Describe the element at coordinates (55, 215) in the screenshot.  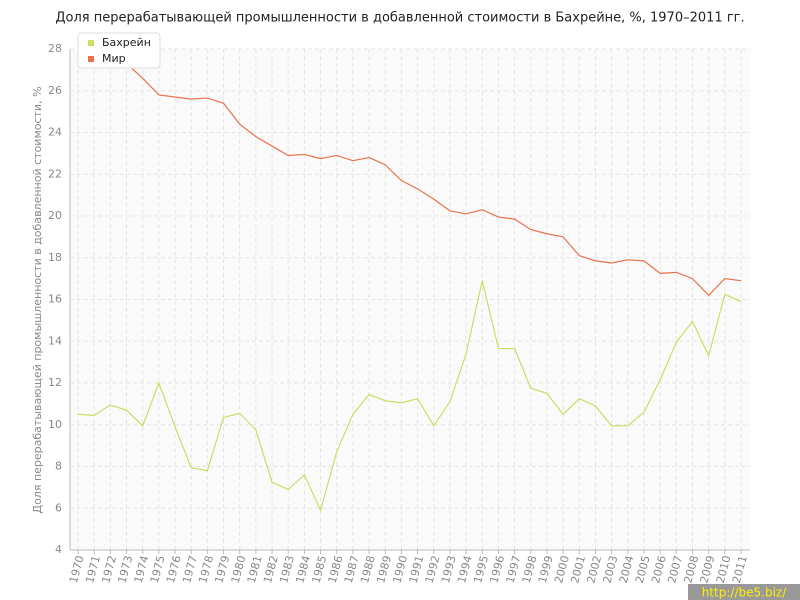
I see `y-tick-label: 20` at that location.